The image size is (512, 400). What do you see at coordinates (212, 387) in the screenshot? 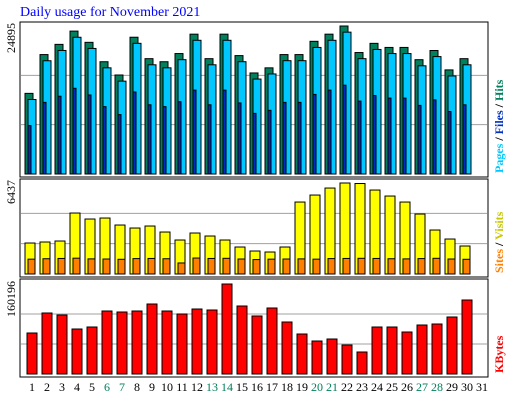
I see `x-tick-label: 13` at bounding box center [212, 387].